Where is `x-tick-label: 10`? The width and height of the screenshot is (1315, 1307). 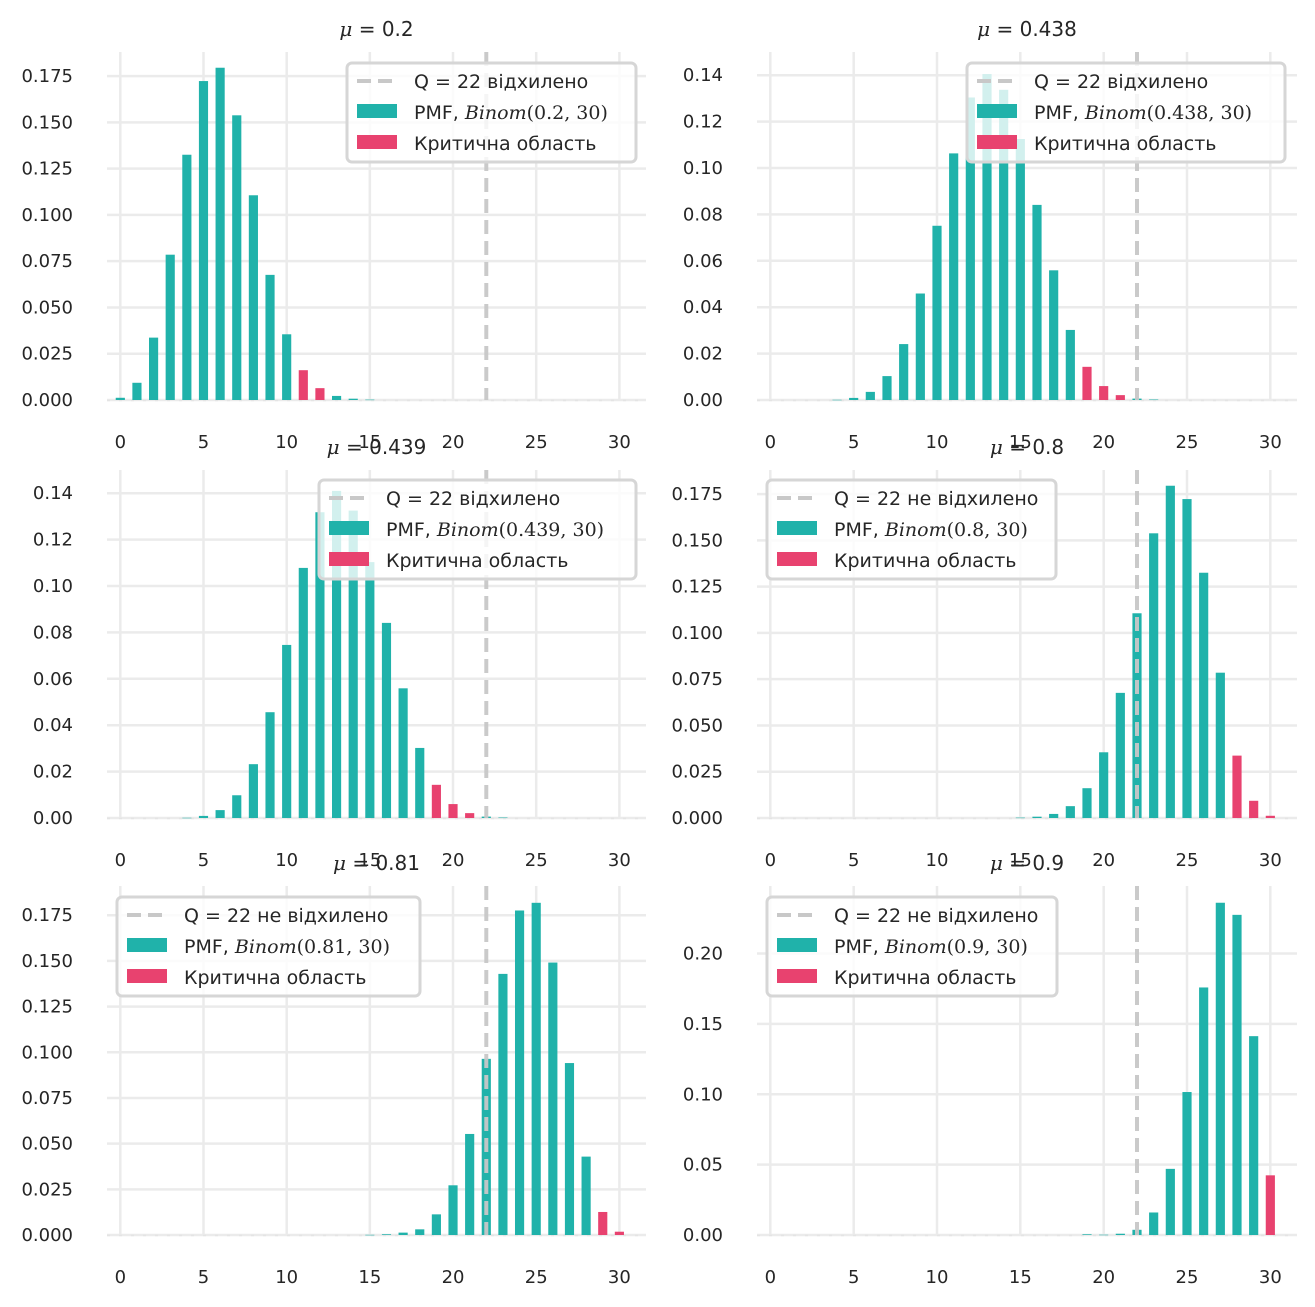 x-tick-label: 10 is located at coordinates (937, 1277).